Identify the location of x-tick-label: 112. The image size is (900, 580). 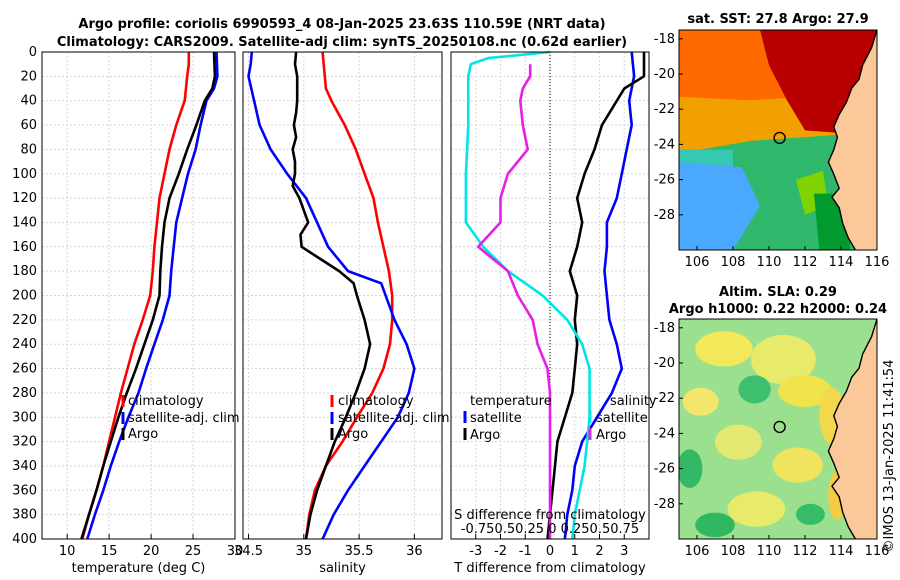
(805, 551).